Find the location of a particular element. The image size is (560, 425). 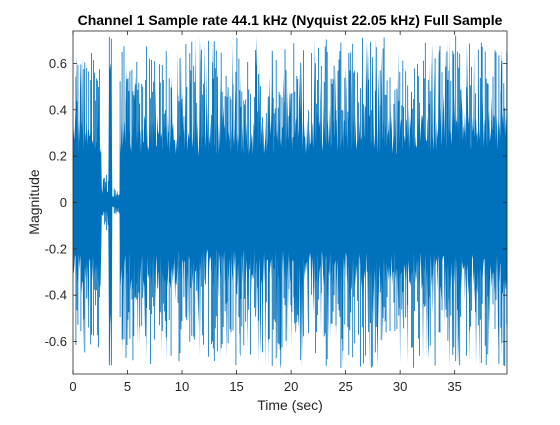

y-tick-label: -0.4 is located at coordinates (56, 295).